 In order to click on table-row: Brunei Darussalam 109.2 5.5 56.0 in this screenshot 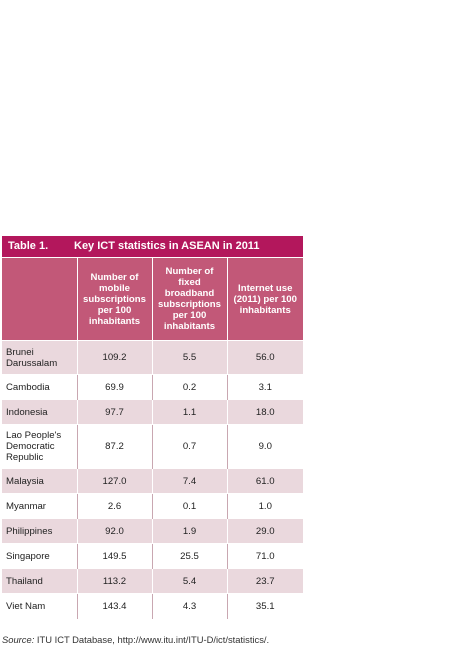, I will do `click(152, 357)`.